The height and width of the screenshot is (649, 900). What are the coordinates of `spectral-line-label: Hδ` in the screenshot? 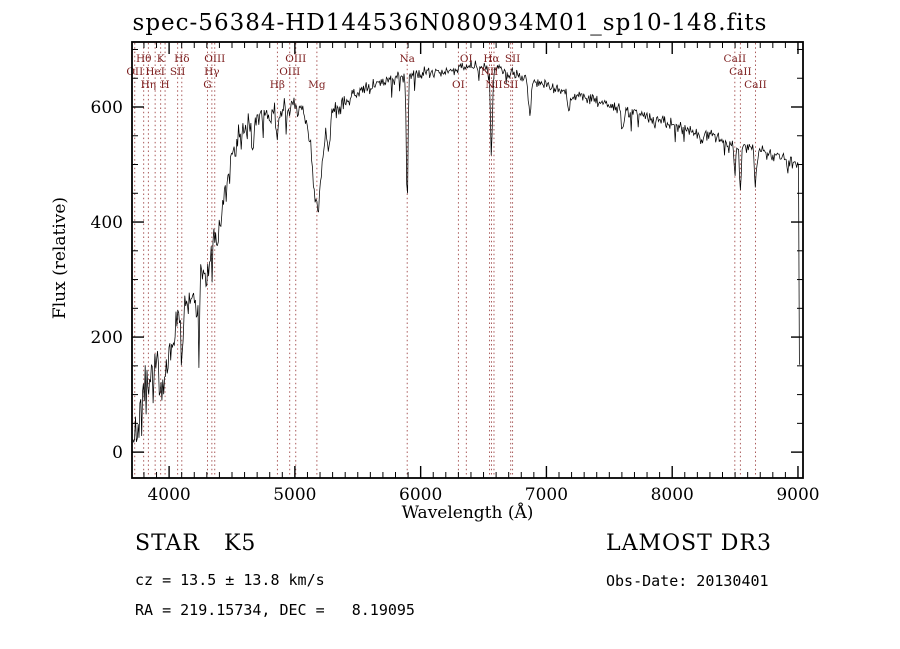 It's located at (181, 59).